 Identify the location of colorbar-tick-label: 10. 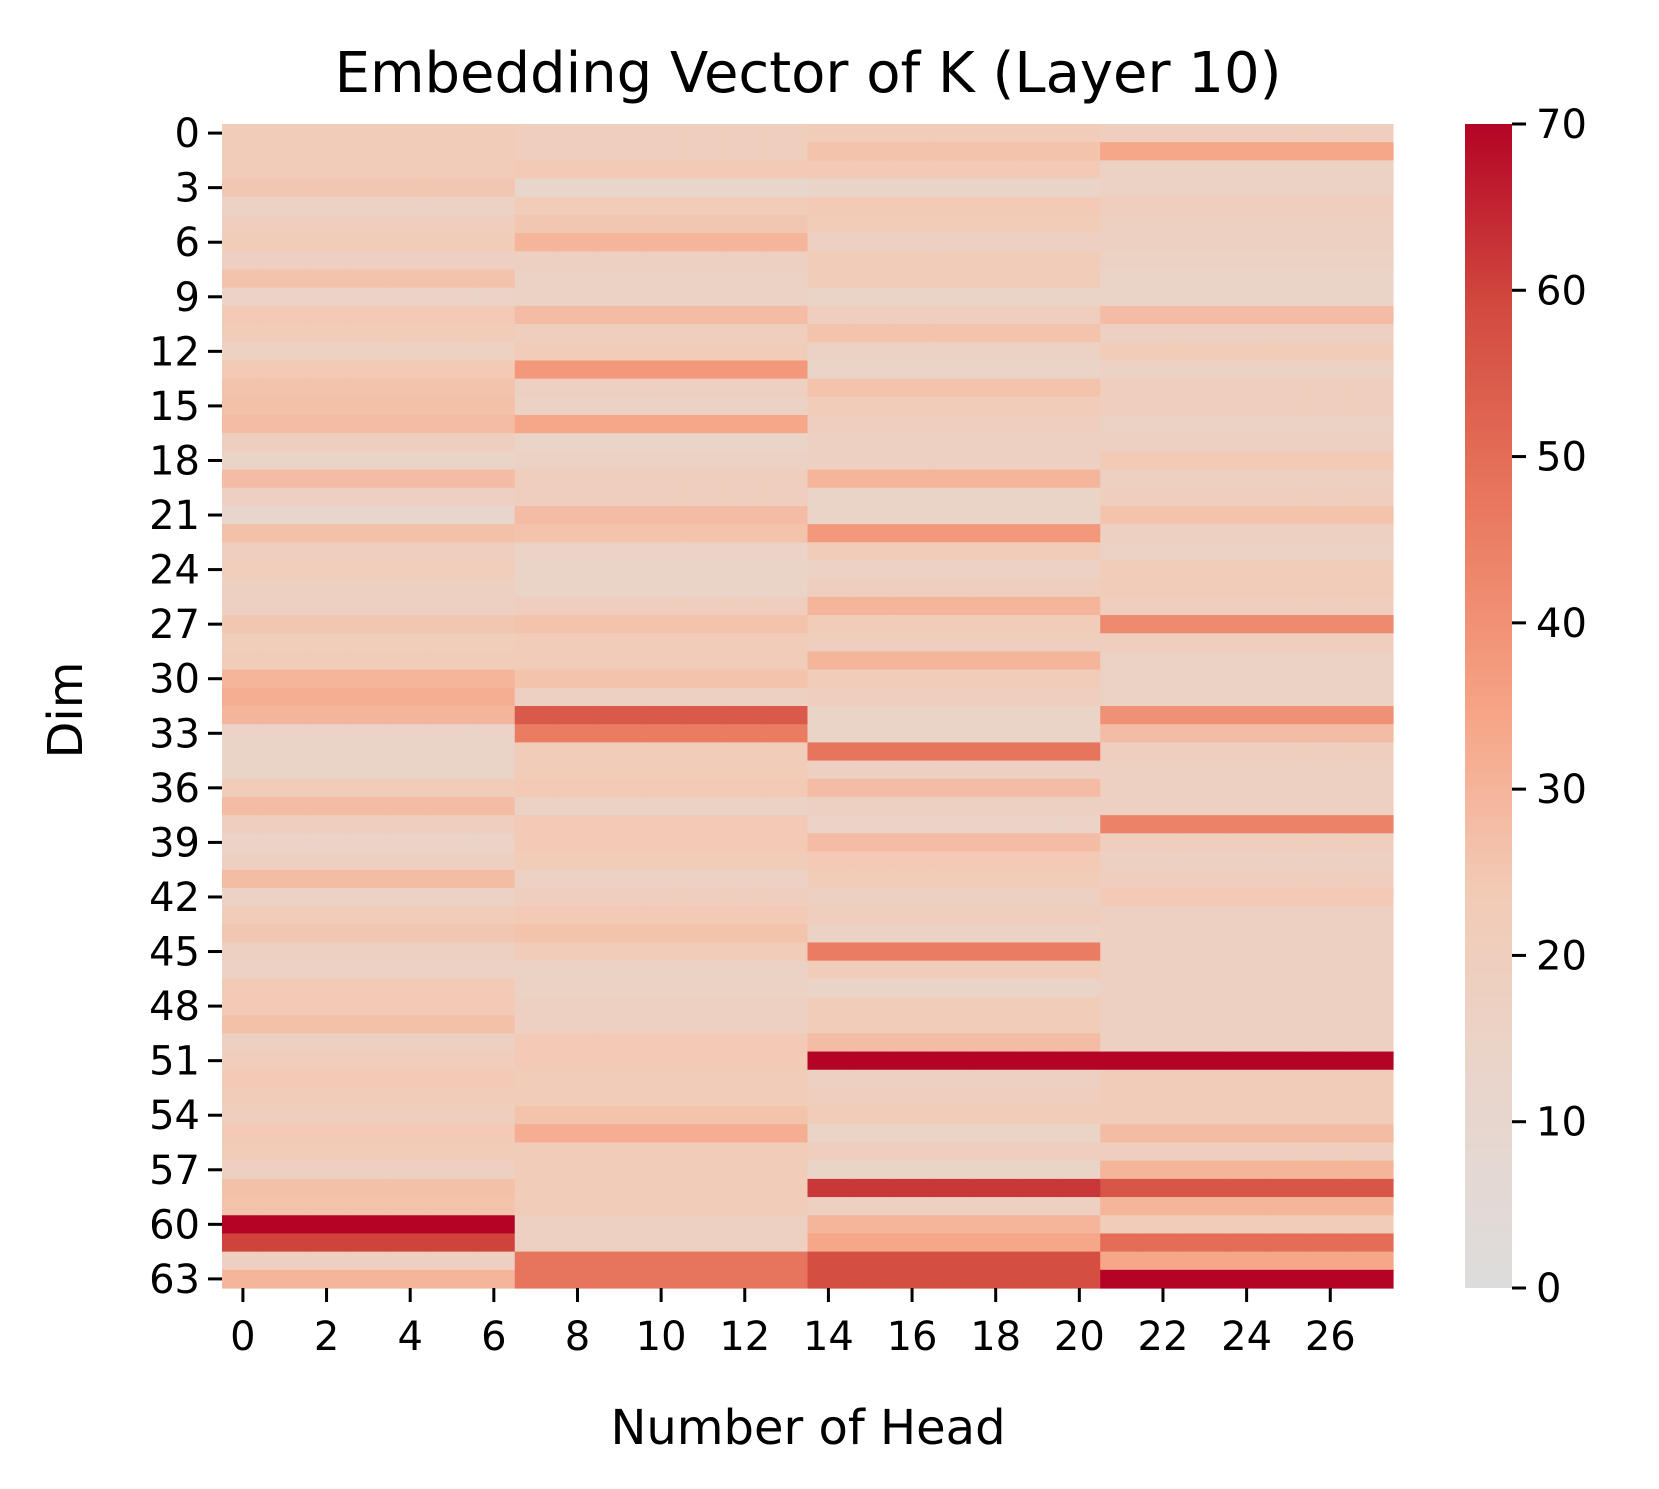
(1561, 1123).